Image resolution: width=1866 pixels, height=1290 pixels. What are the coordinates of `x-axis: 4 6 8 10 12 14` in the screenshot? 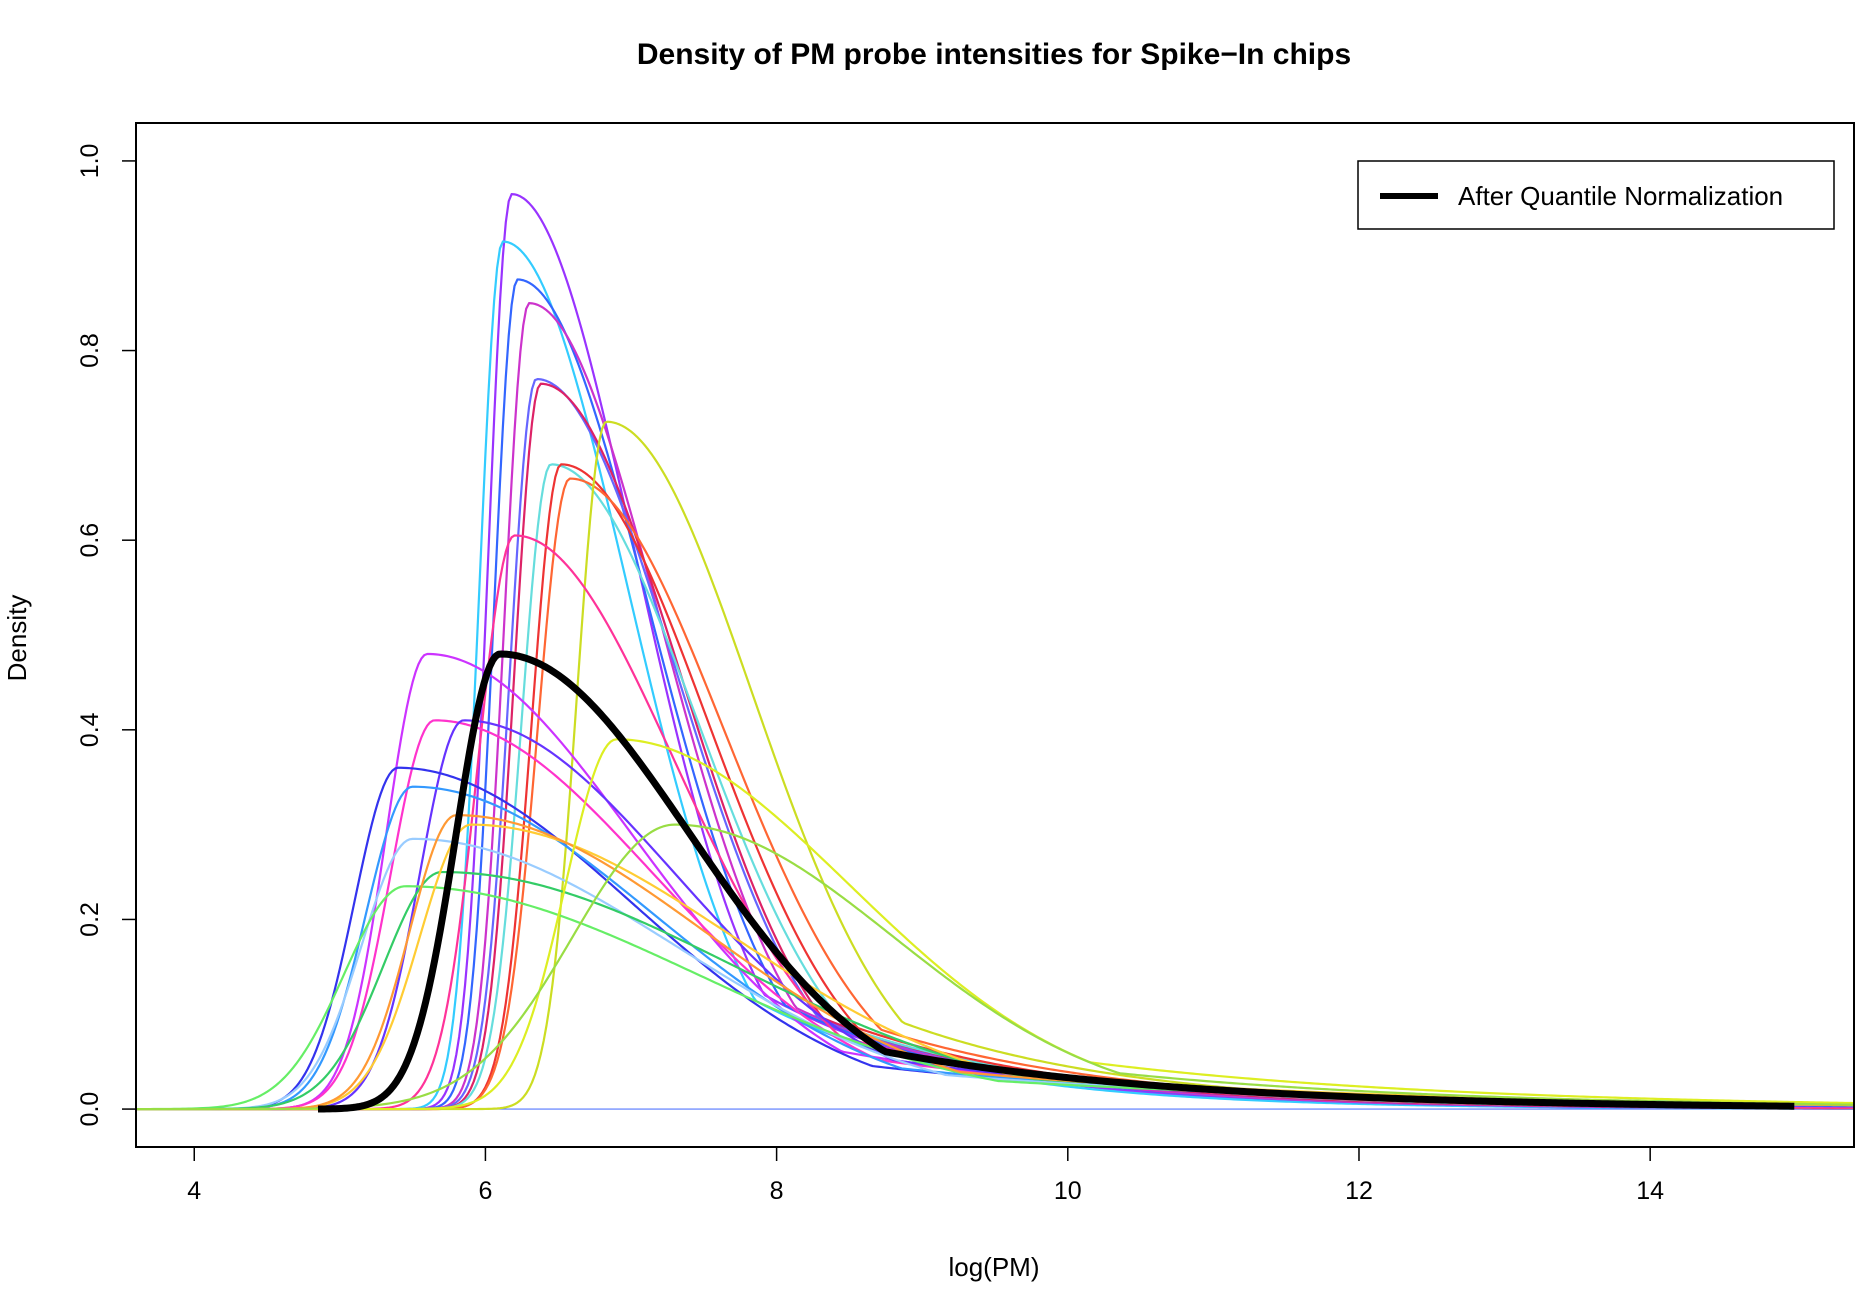 It's located at (925, 1176).